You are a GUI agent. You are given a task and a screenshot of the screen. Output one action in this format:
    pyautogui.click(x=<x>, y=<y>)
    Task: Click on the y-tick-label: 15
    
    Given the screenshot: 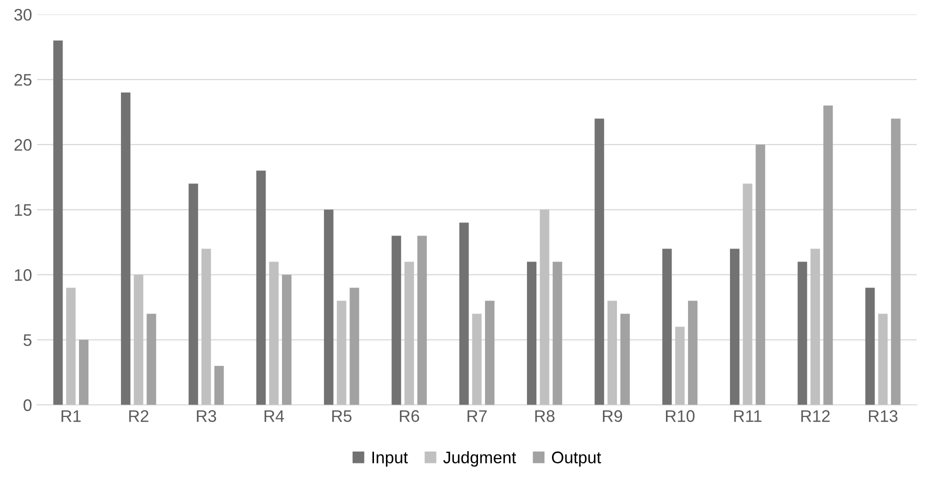 What is the action you would take?
    pyautogui.click(x=23, y=210)
    